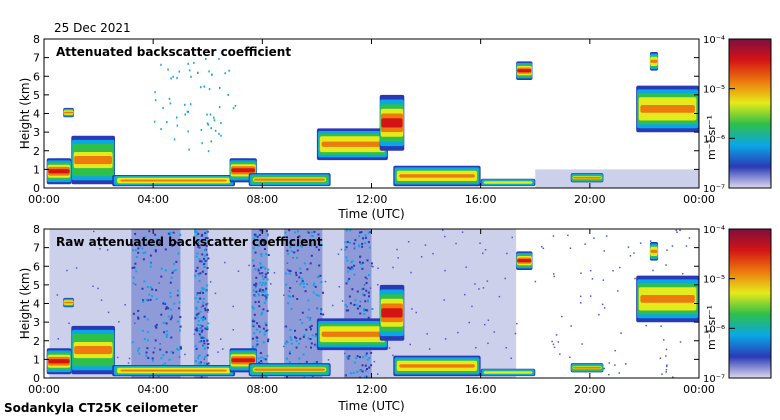  Describe the element at coordinates (714, 90) in the screenshot. I see `colorbar-tick-label: 10⁻⁵` at that location.